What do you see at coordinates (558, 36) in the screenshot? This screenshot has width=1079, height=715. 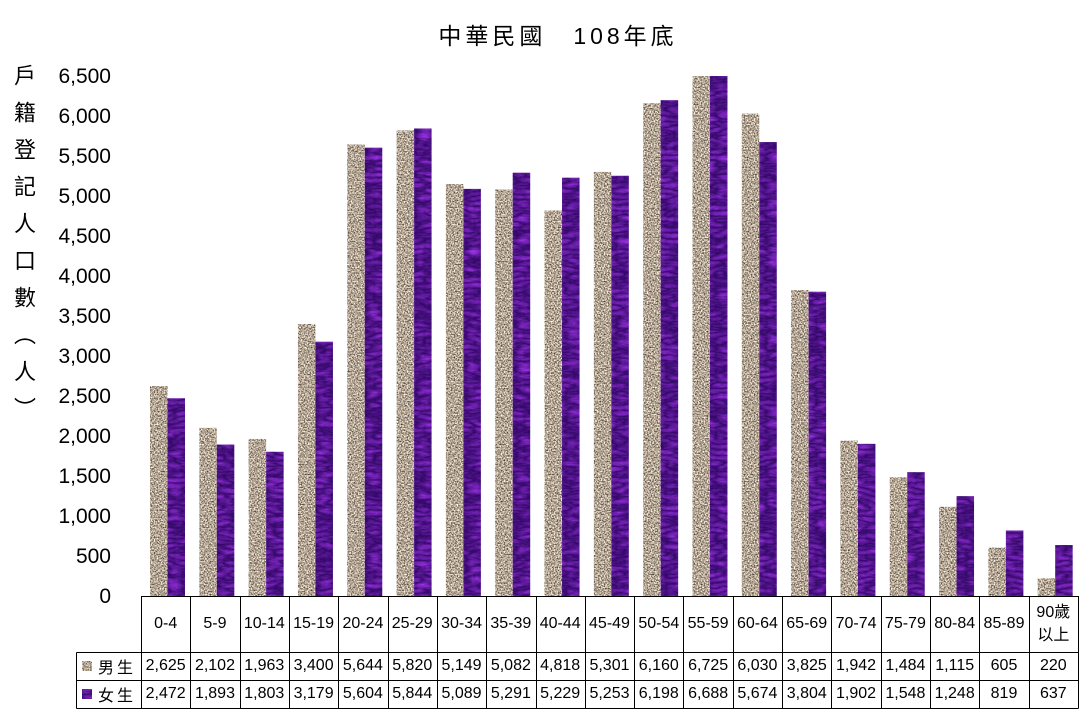 I see `chart-title: 中華民國 108年底` at bounding box center [558, 36].